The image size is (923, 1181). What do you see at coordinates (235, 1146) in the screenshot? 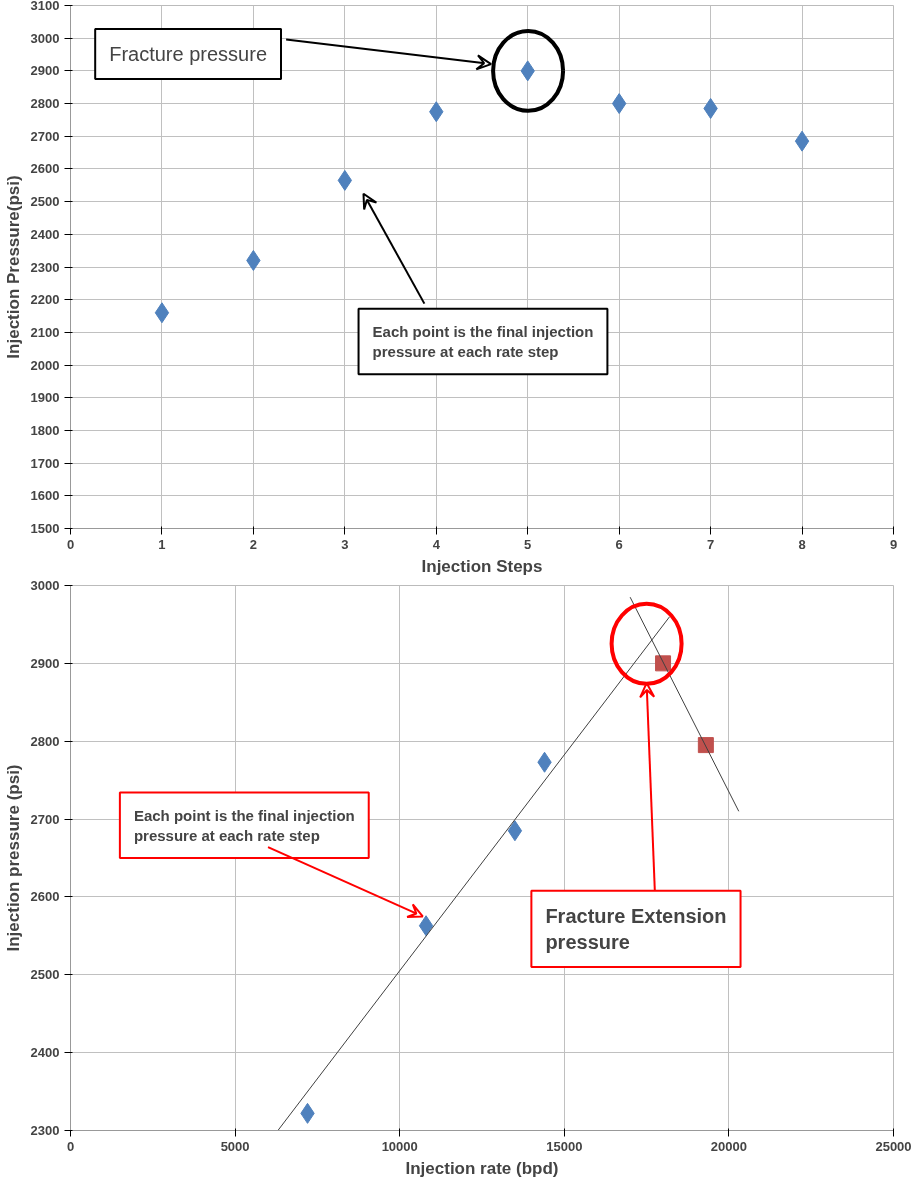
I see `x-tick-label: 5000` at bounding box center [235, 1146].